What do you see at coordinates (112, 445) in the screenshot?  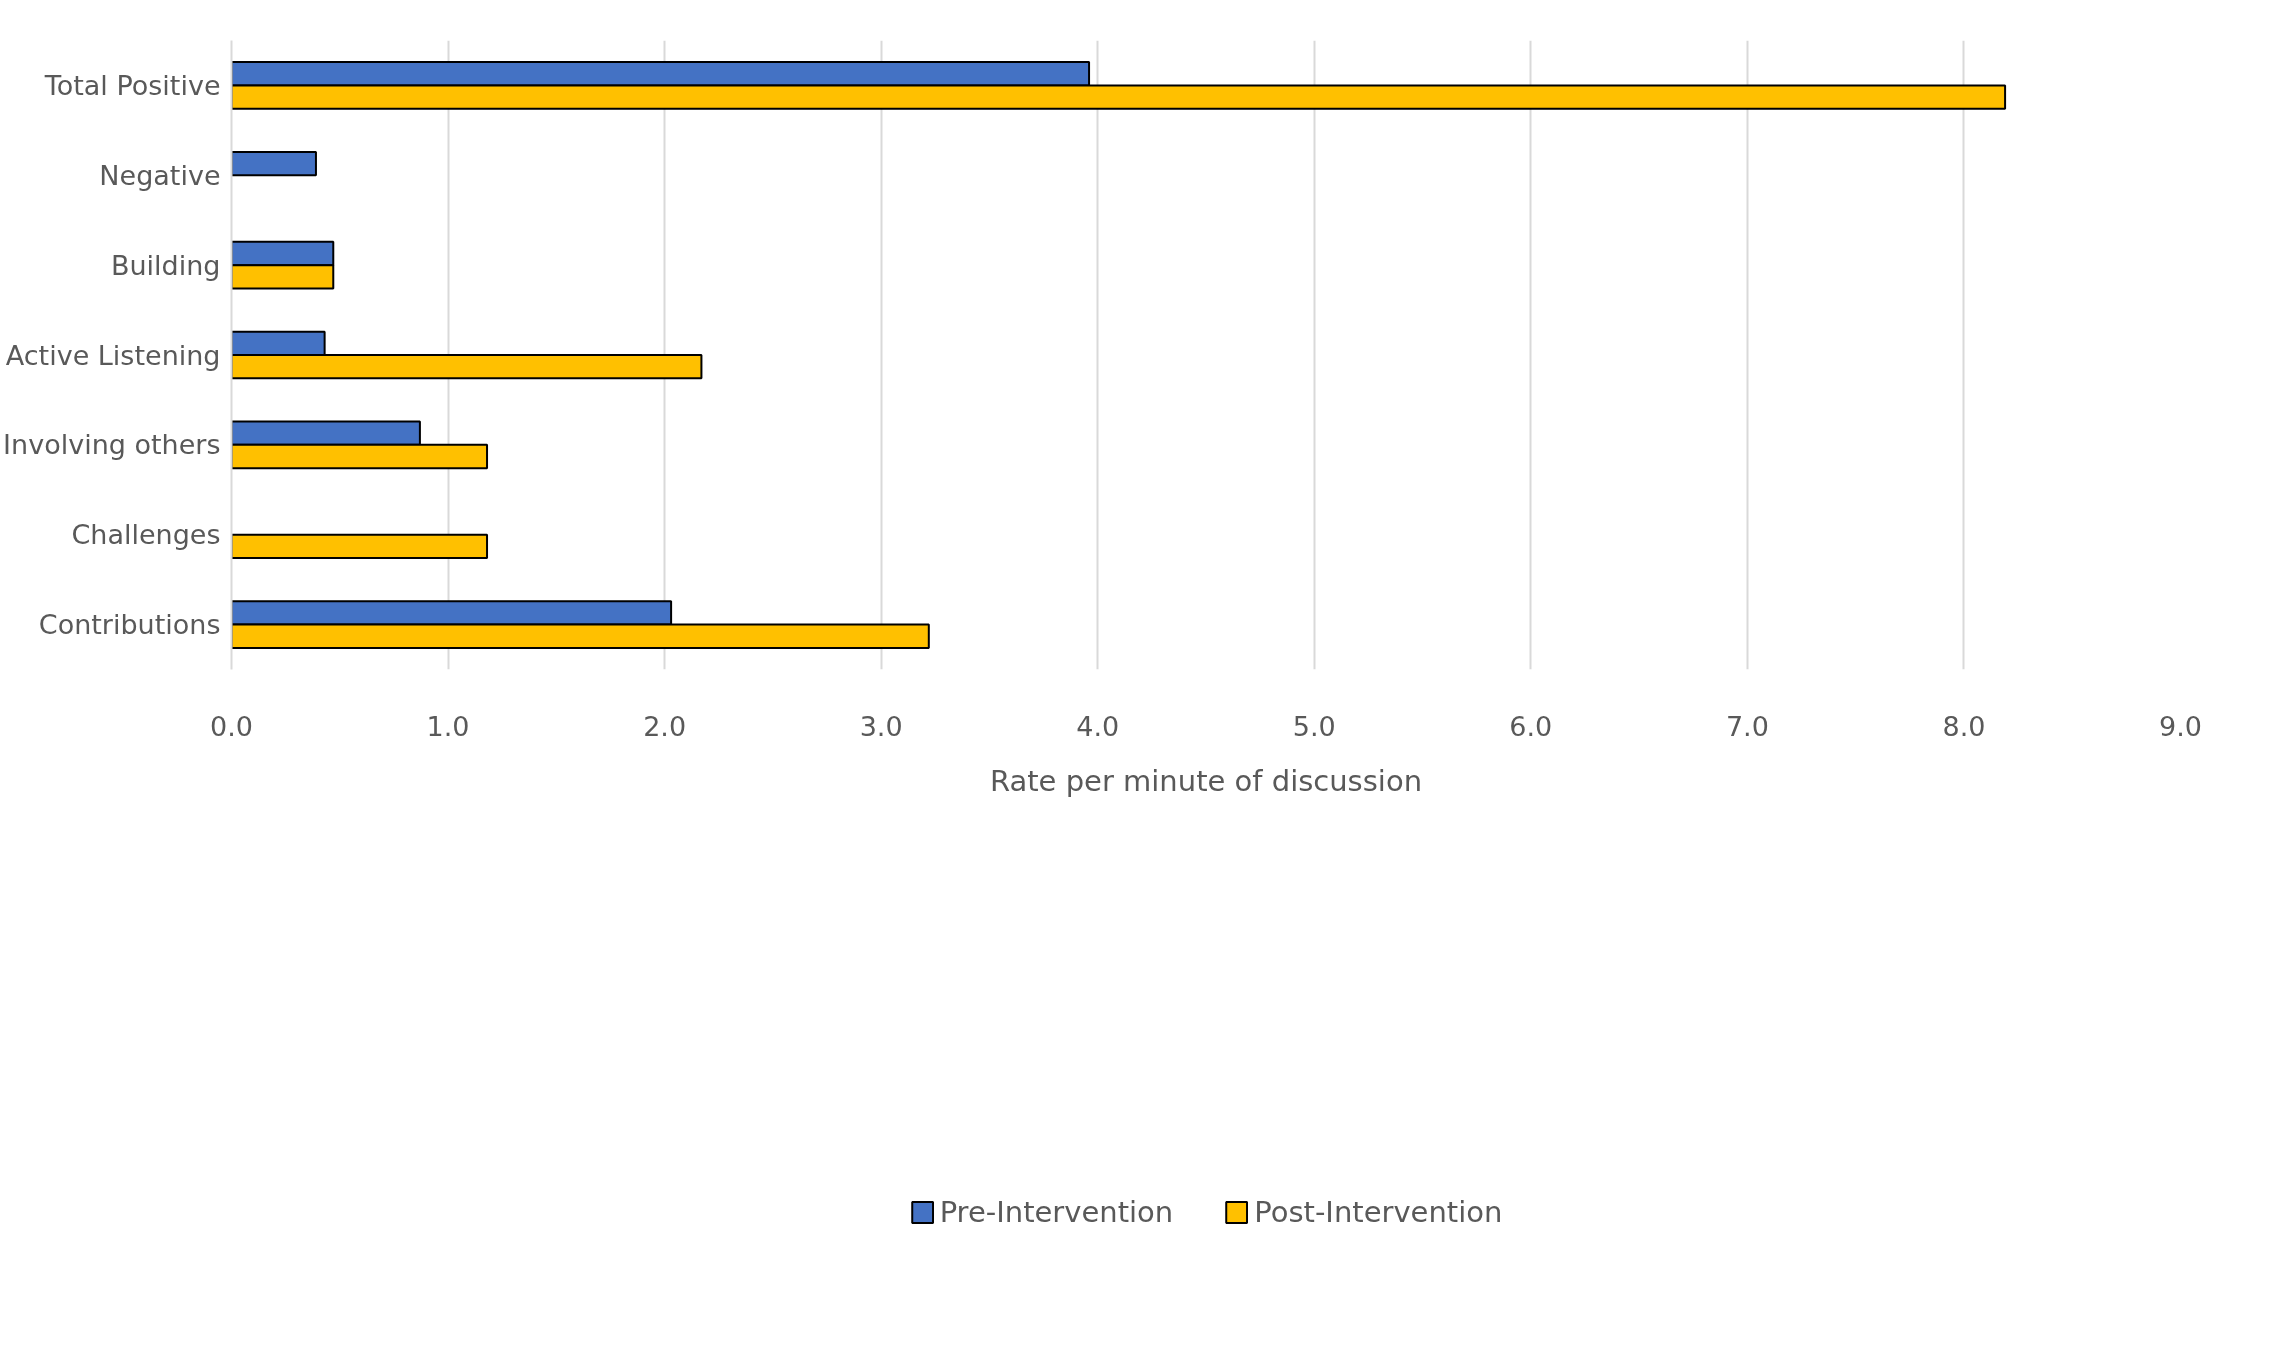 I see `y-tick-label: Involving others` at bounding box center [112, 445].